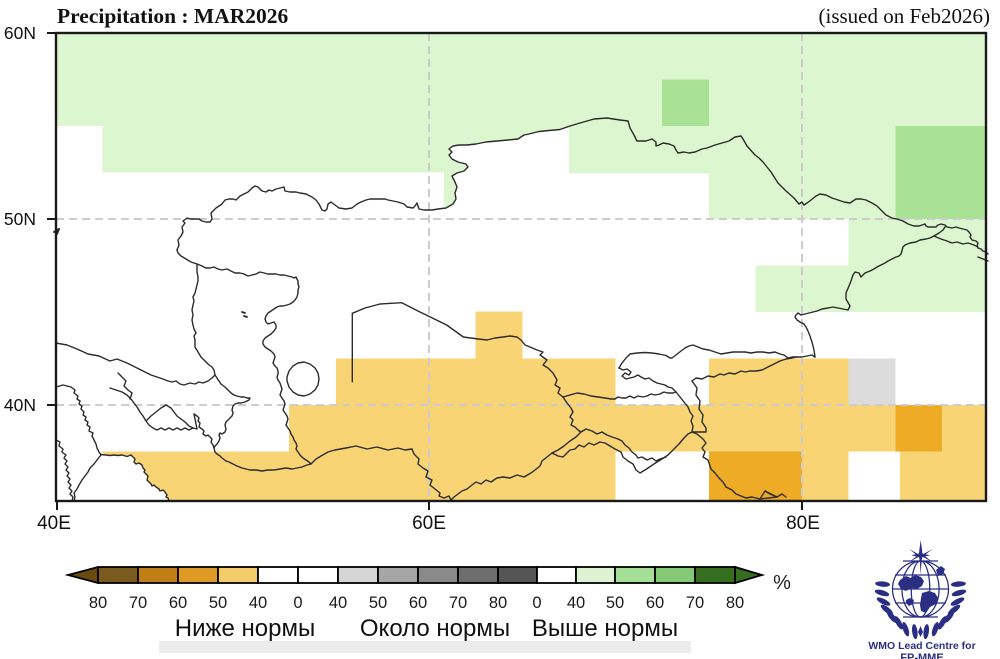 The height and width of the screenshot is (659, 1000). I want to click on svg-text: 80E, so click(803, 523).